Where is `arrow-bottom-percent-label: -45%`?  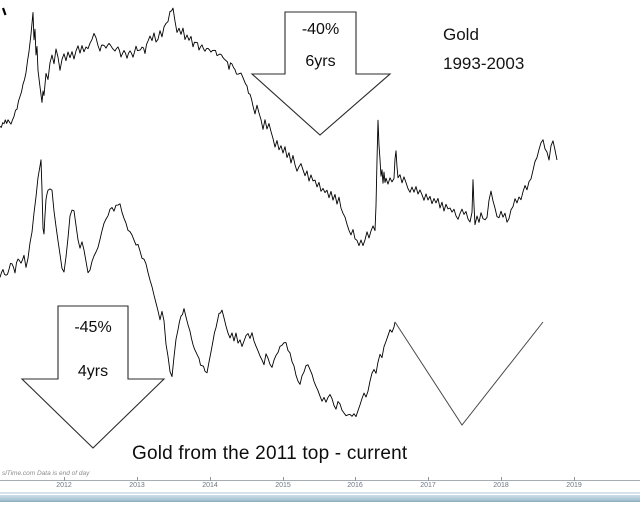 arrow-bottom-percent-label: -45% is located at coordinates (93, 327).